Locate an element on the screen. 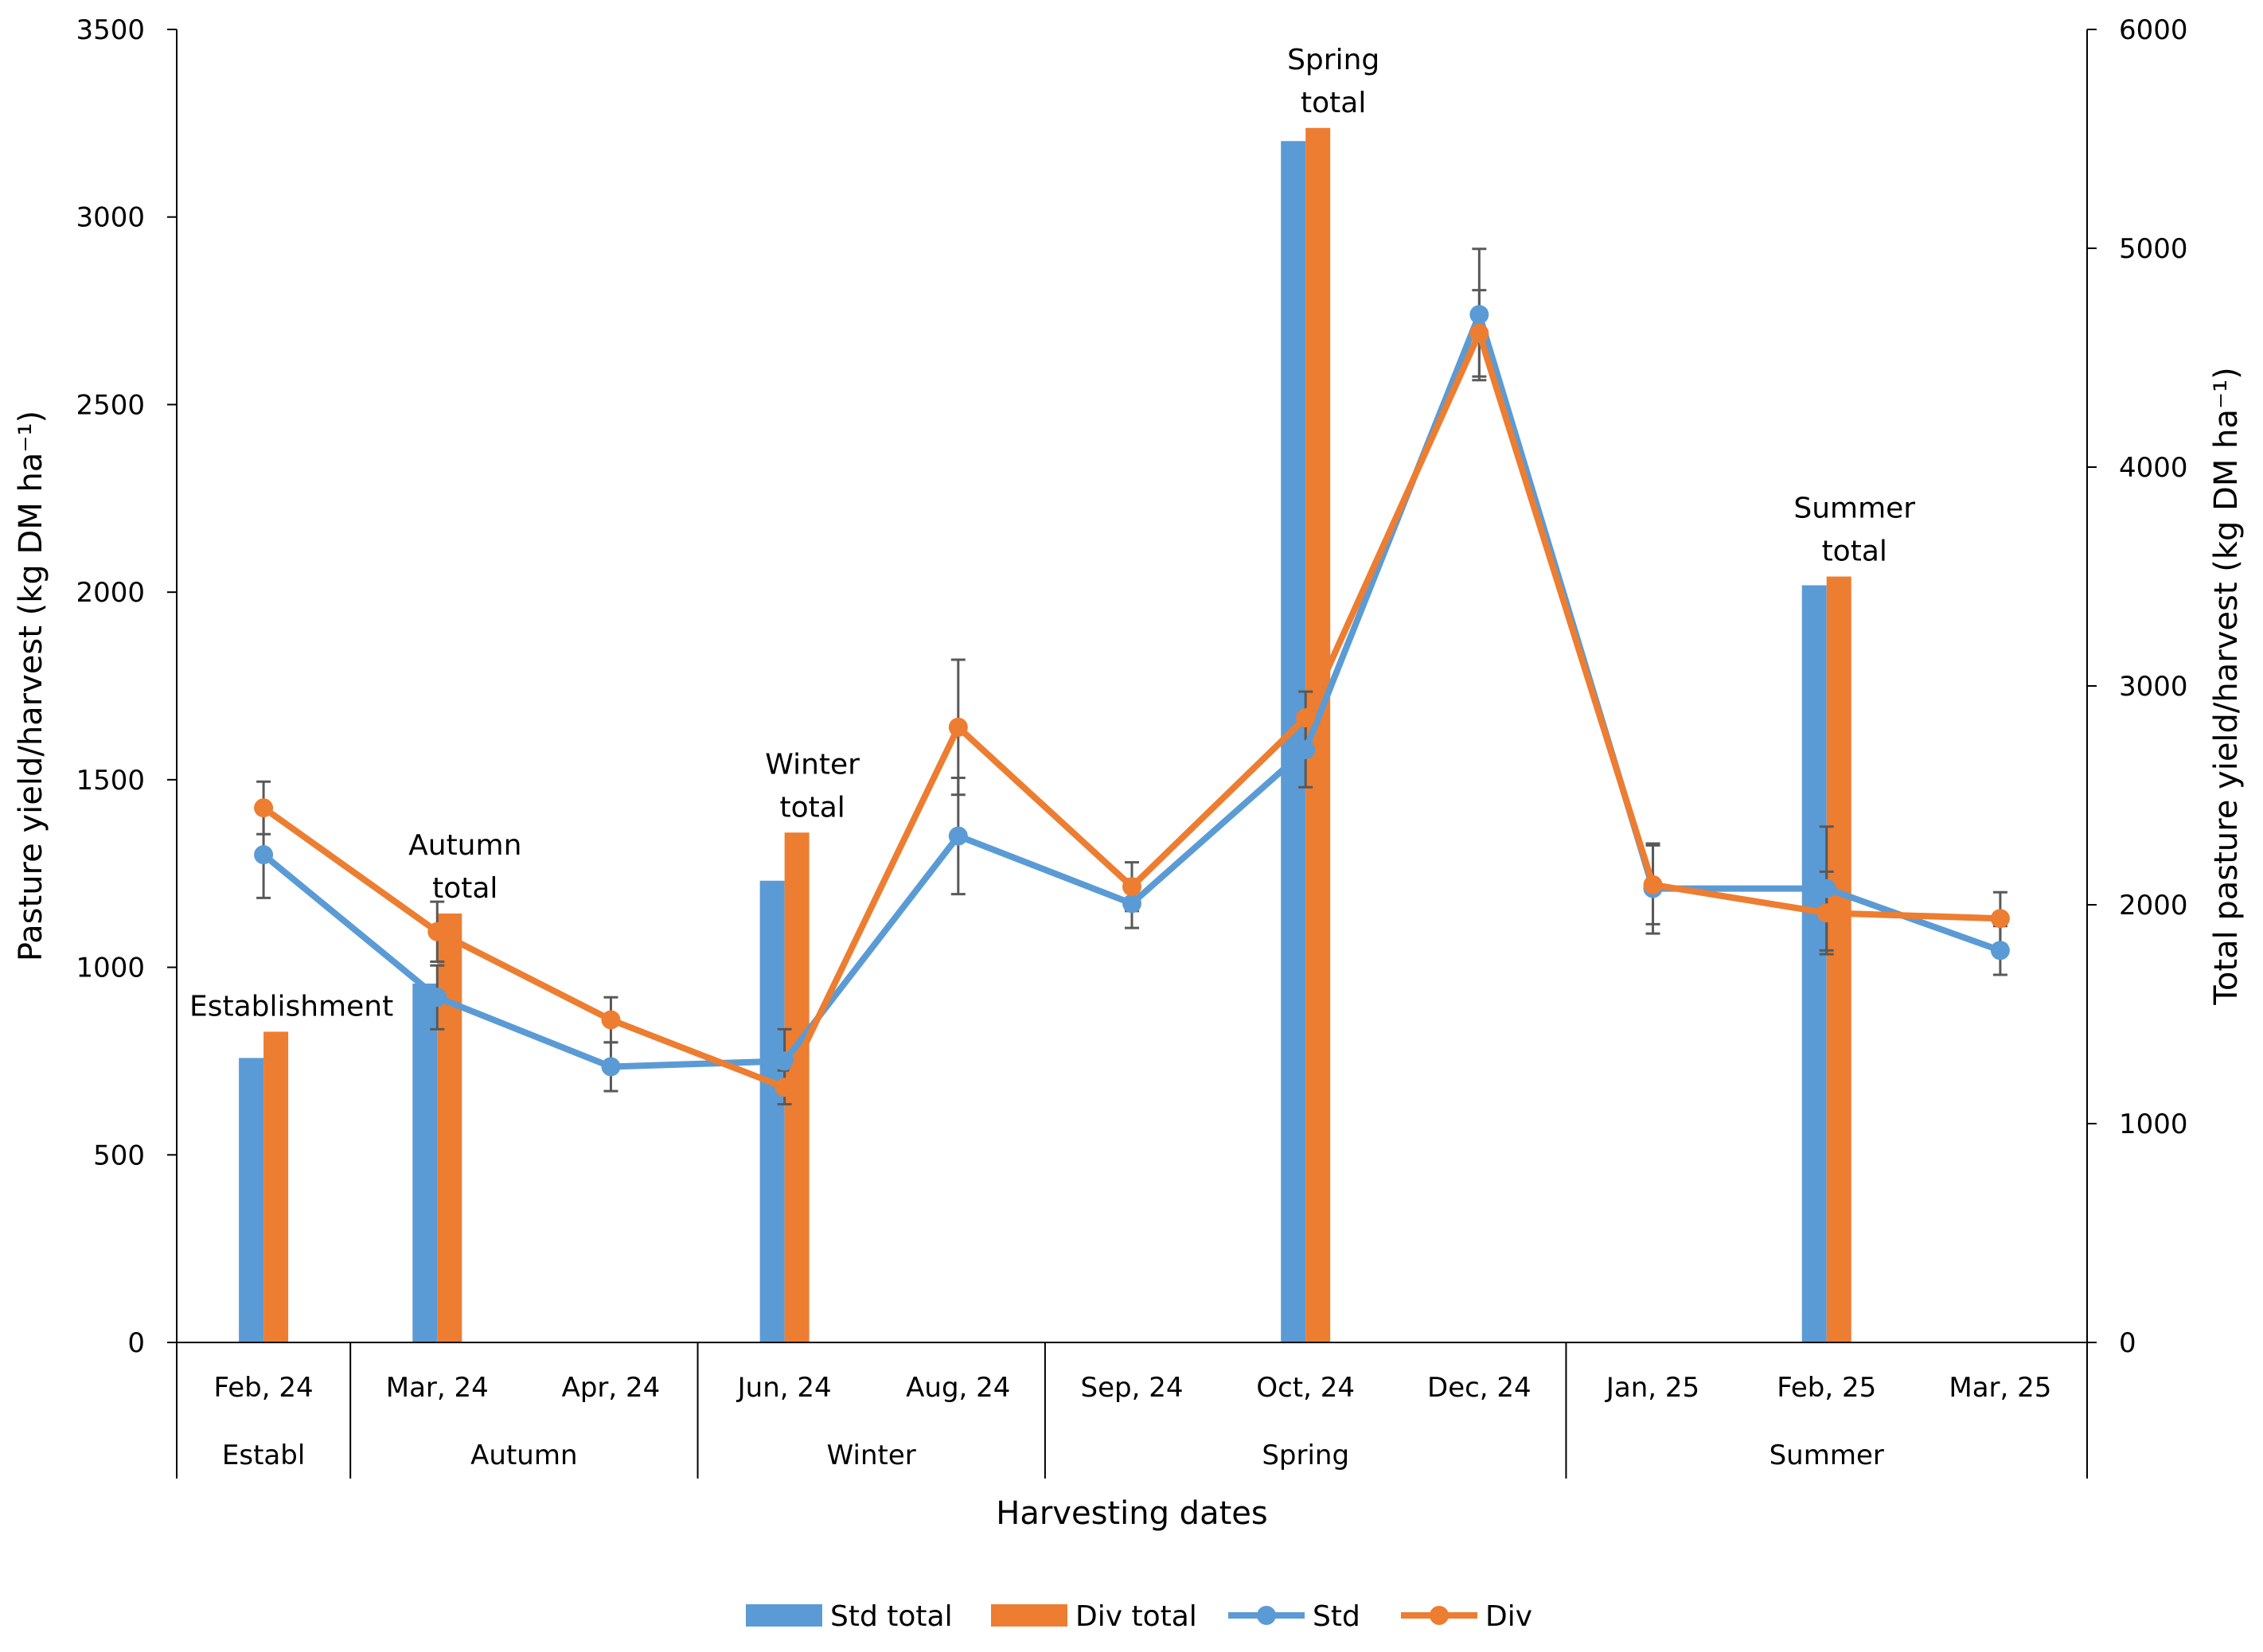 This screenshot has width=2263, height=1652. legend-swatch-std-total is located at coordinates (784, 1615).